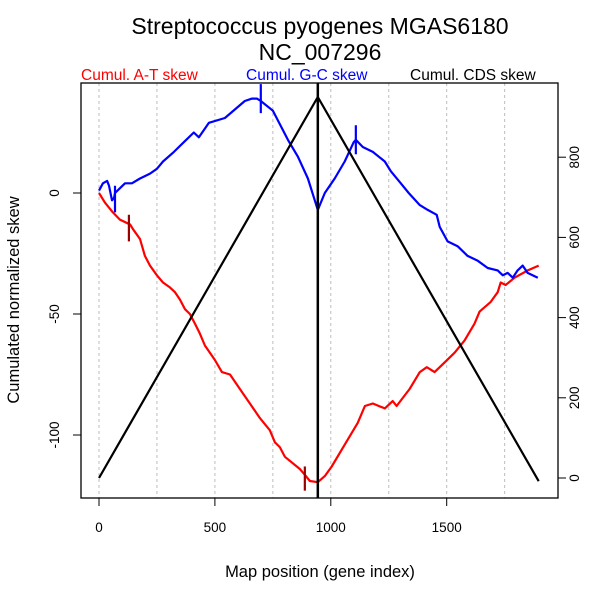 Image resolution: width=600 pixels, height=600 pixels. What do you see at coordinates (64, 319) in the screenshot?
I see `y-axis-left: 0 -50 -100` at bounding box center [64, 319].